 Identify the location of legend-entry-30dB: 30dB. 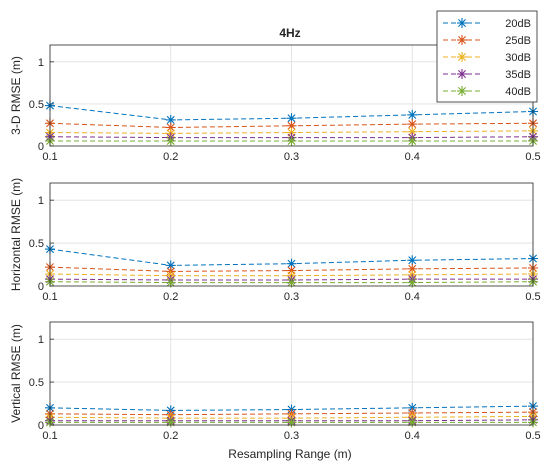
(487, 58).